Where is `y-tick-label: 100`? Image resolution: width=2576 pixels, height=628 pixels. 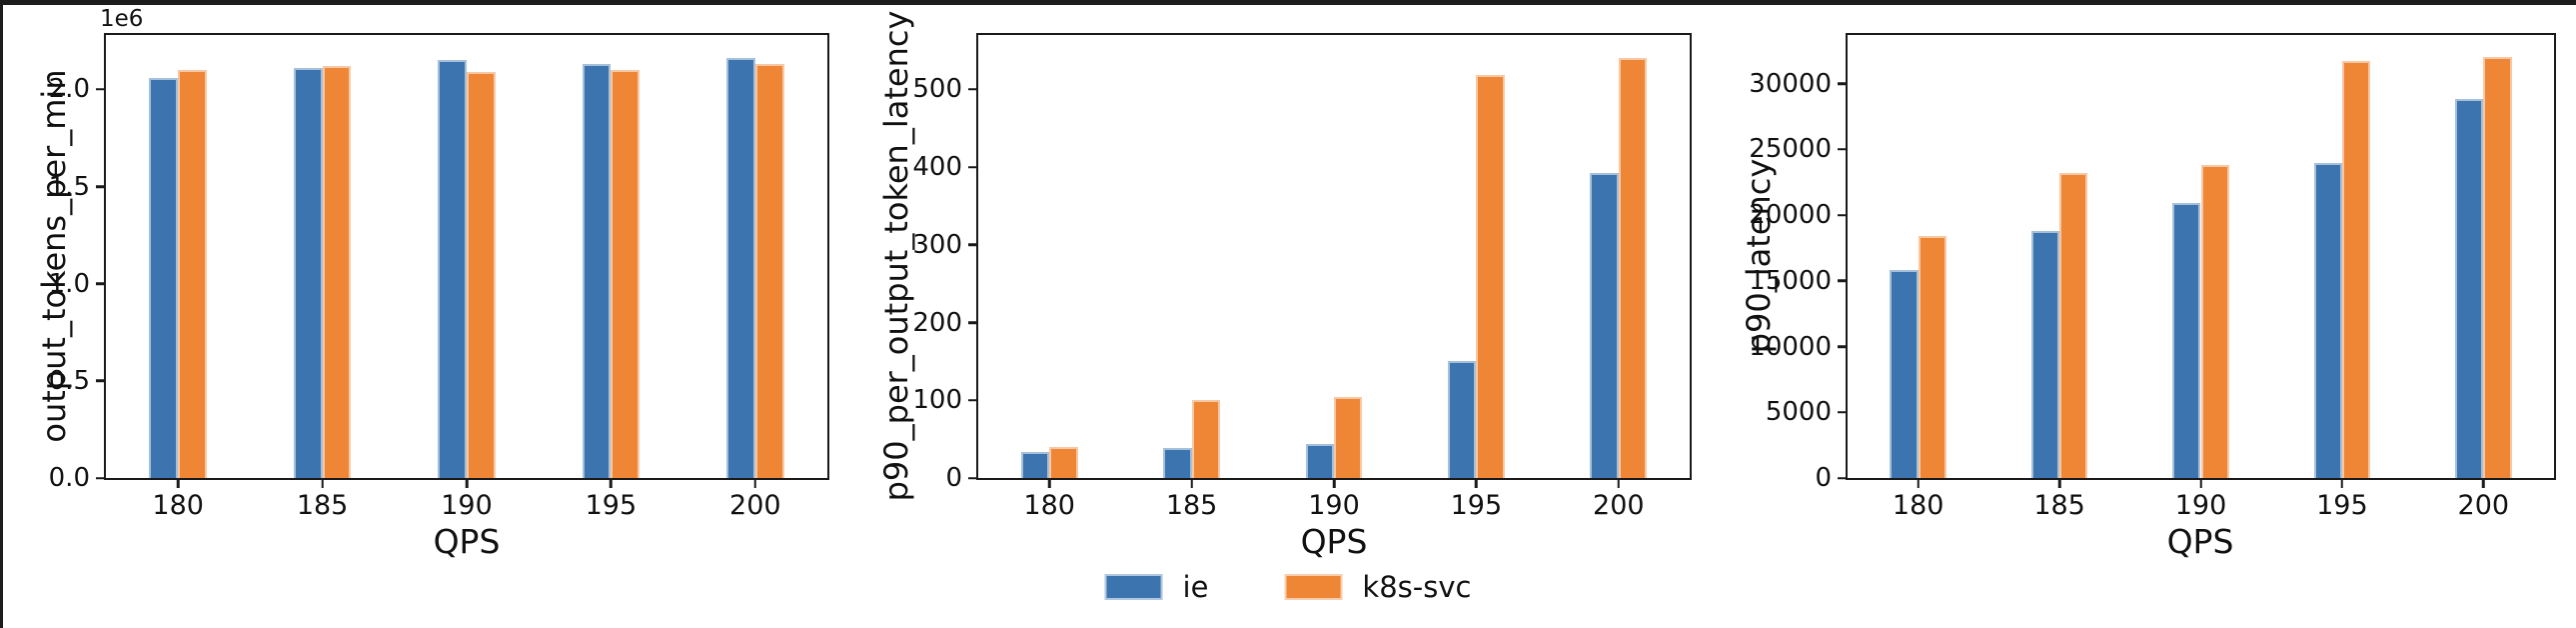
y-tick-label: 100 is located at coordinates (937, 400).